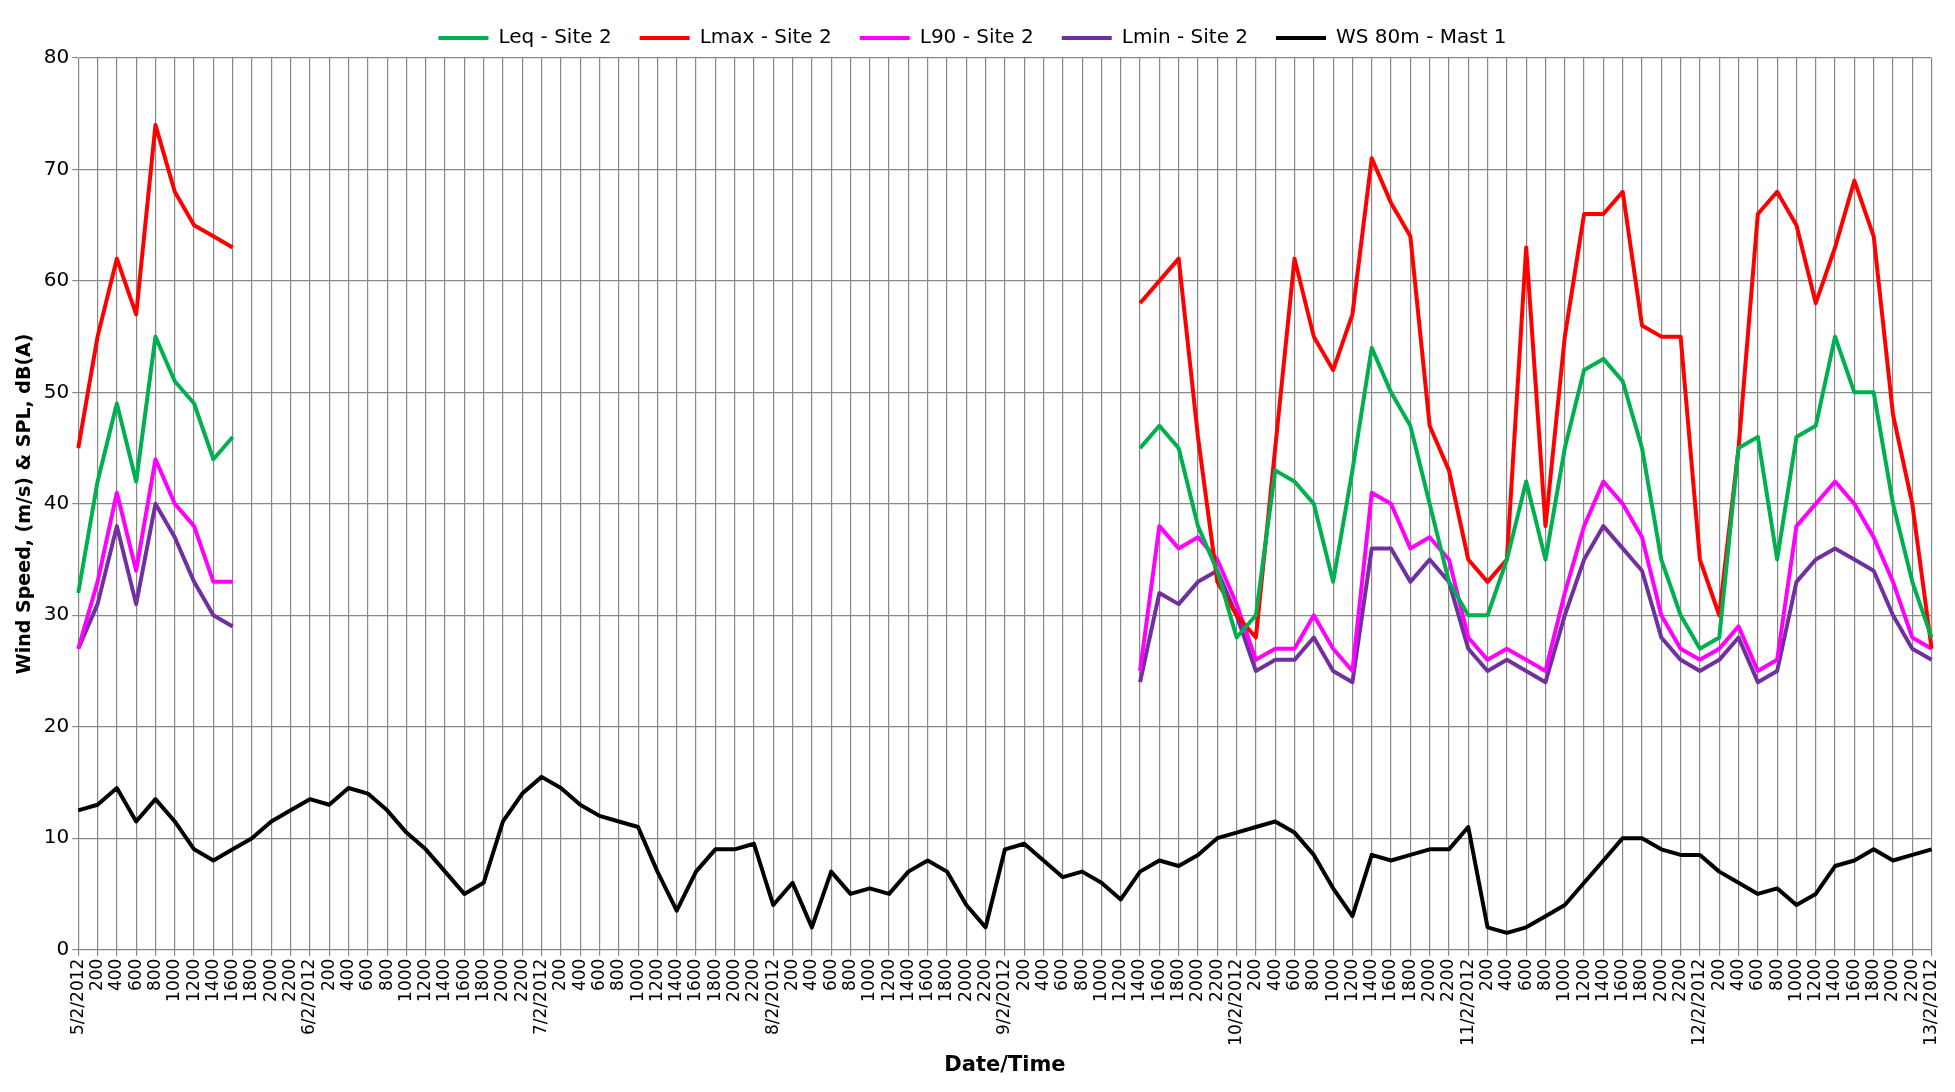 The image size is (1955, 1092). What do you see at coordinates (23, 504) in the screenshot?
I see `y-axis-title: Wind Speed, (m/s) & SPL, dB(A)` at bounding box center [23, 504].